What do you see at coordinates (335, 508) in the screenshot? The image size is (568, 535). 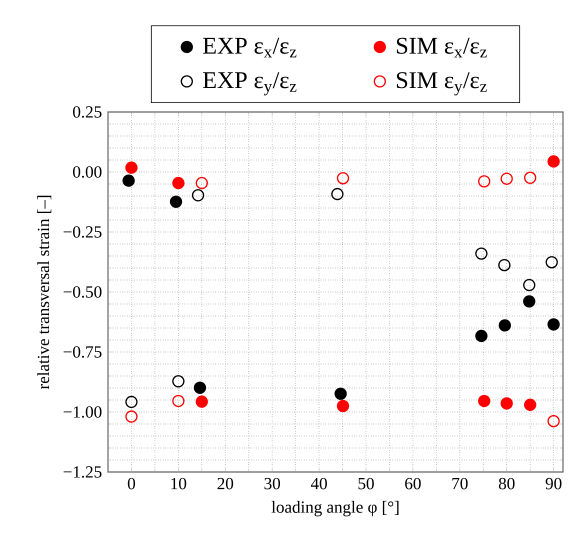 I see `x-axis-title: loading angle φ [°]` at bounding box center [335, 508].